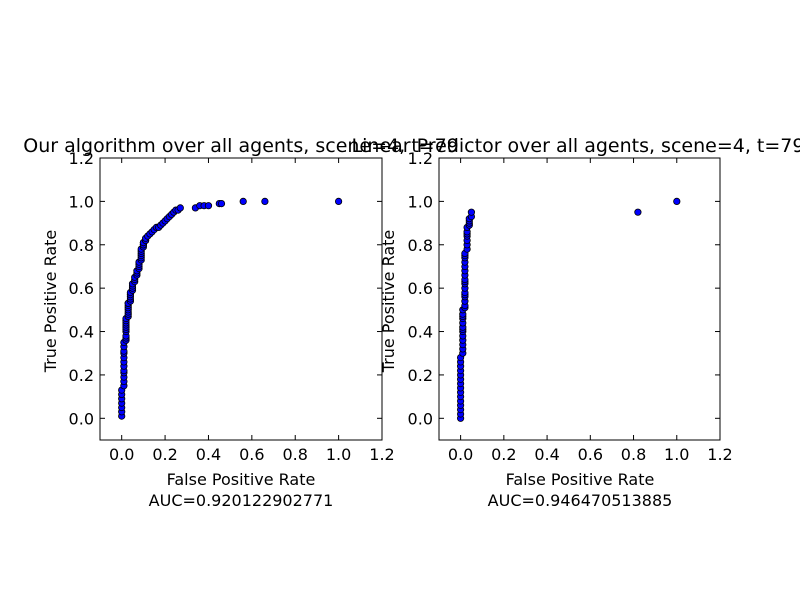 Image resolution: width=800 pixels, height=600 pixels. Describe the element at coordinates (503, 454) in the screenshot. I see `right-x-tick-label: 0.2` at that location.